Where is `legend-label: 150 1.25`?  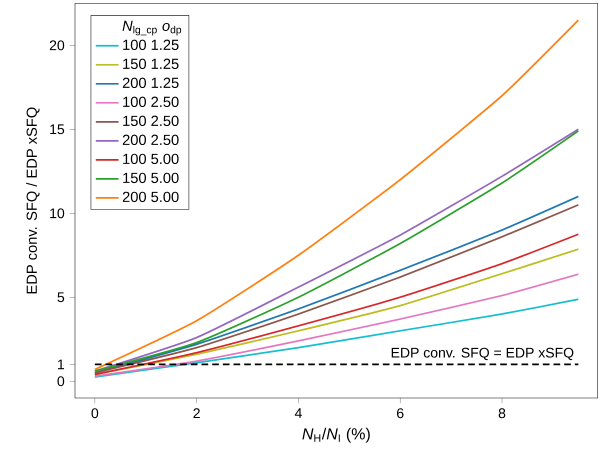 legend-label: 150 1.25 is located at coordinates (151, 64).